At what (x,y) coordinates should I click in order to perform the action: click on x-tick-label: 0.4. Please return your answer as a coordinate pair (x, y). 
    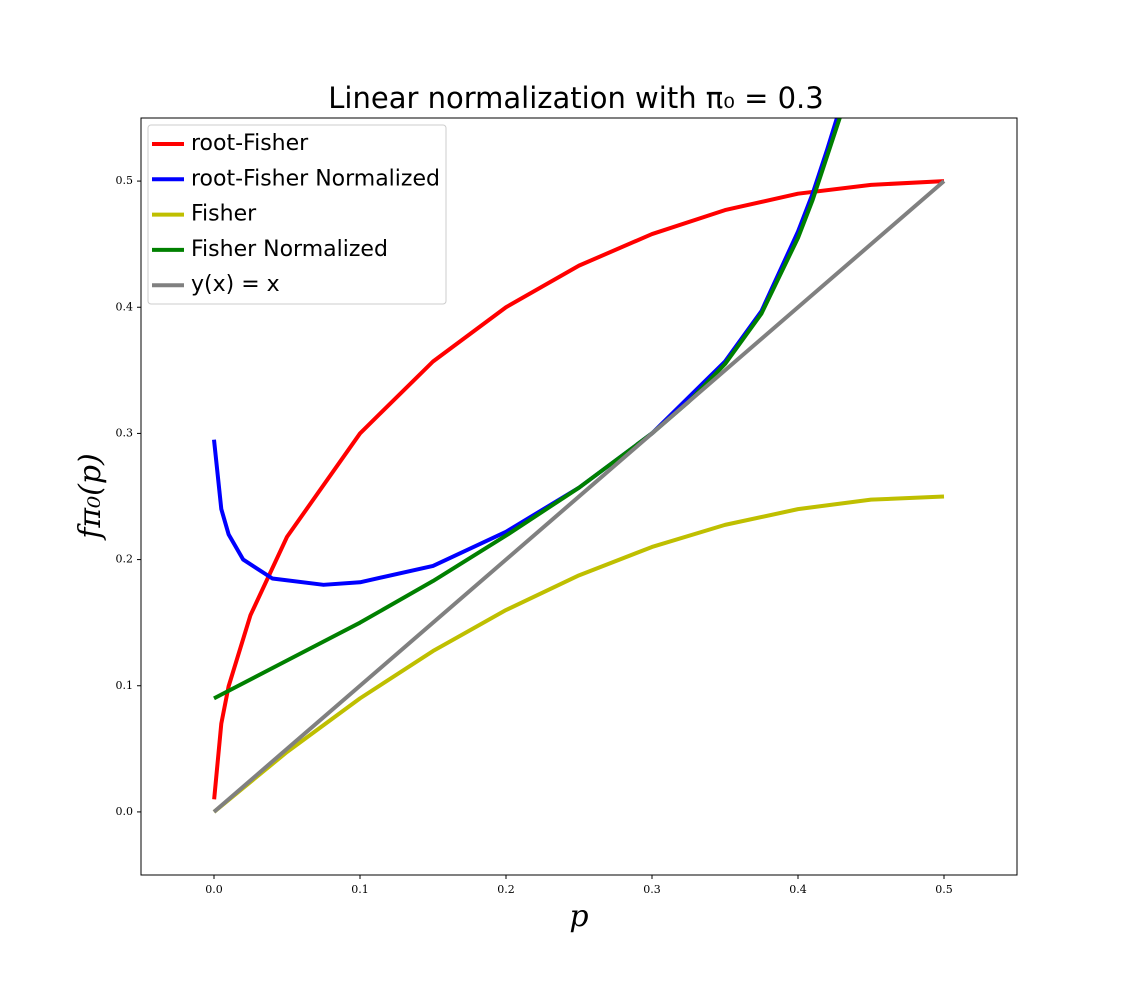
    Looking at the image, I should click on (798, 889).